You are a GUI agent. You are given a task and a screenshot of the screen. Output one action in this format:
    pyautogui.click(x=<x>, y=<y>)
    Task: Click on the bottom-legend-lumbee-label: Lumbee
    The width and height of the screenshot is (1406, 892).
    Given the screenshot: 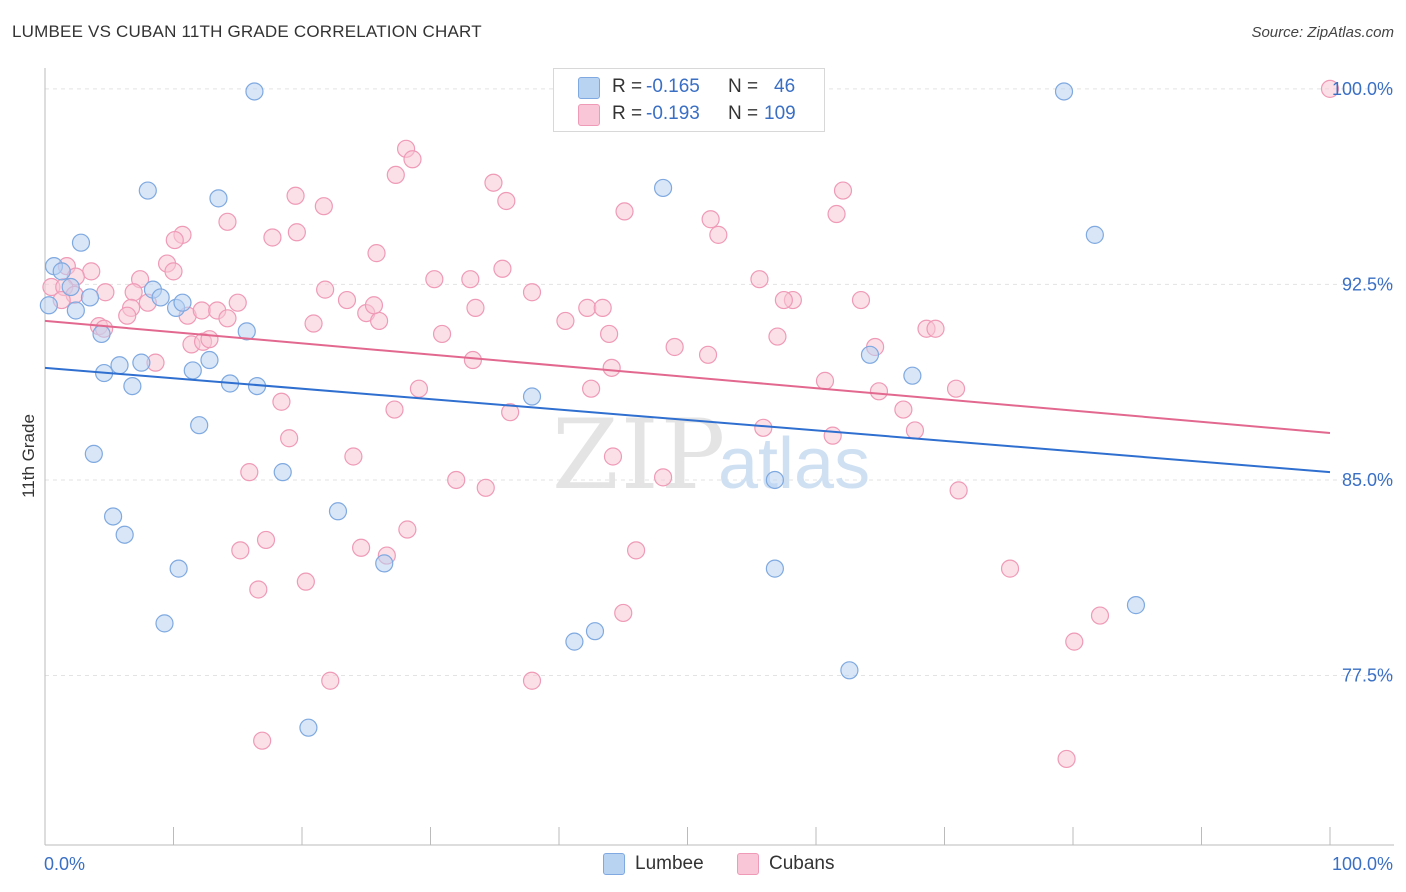 What is the action you would take?
    pyautogui.click(x=669, y=863)
    